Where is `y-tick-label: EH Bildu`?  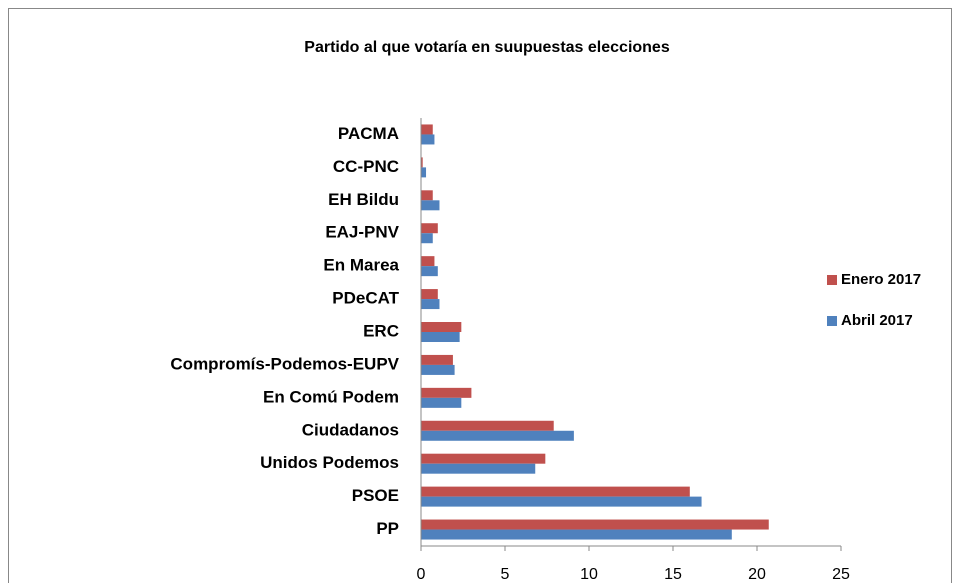 y-tick-label: EH Bildu is located at coordinates (363, 199).